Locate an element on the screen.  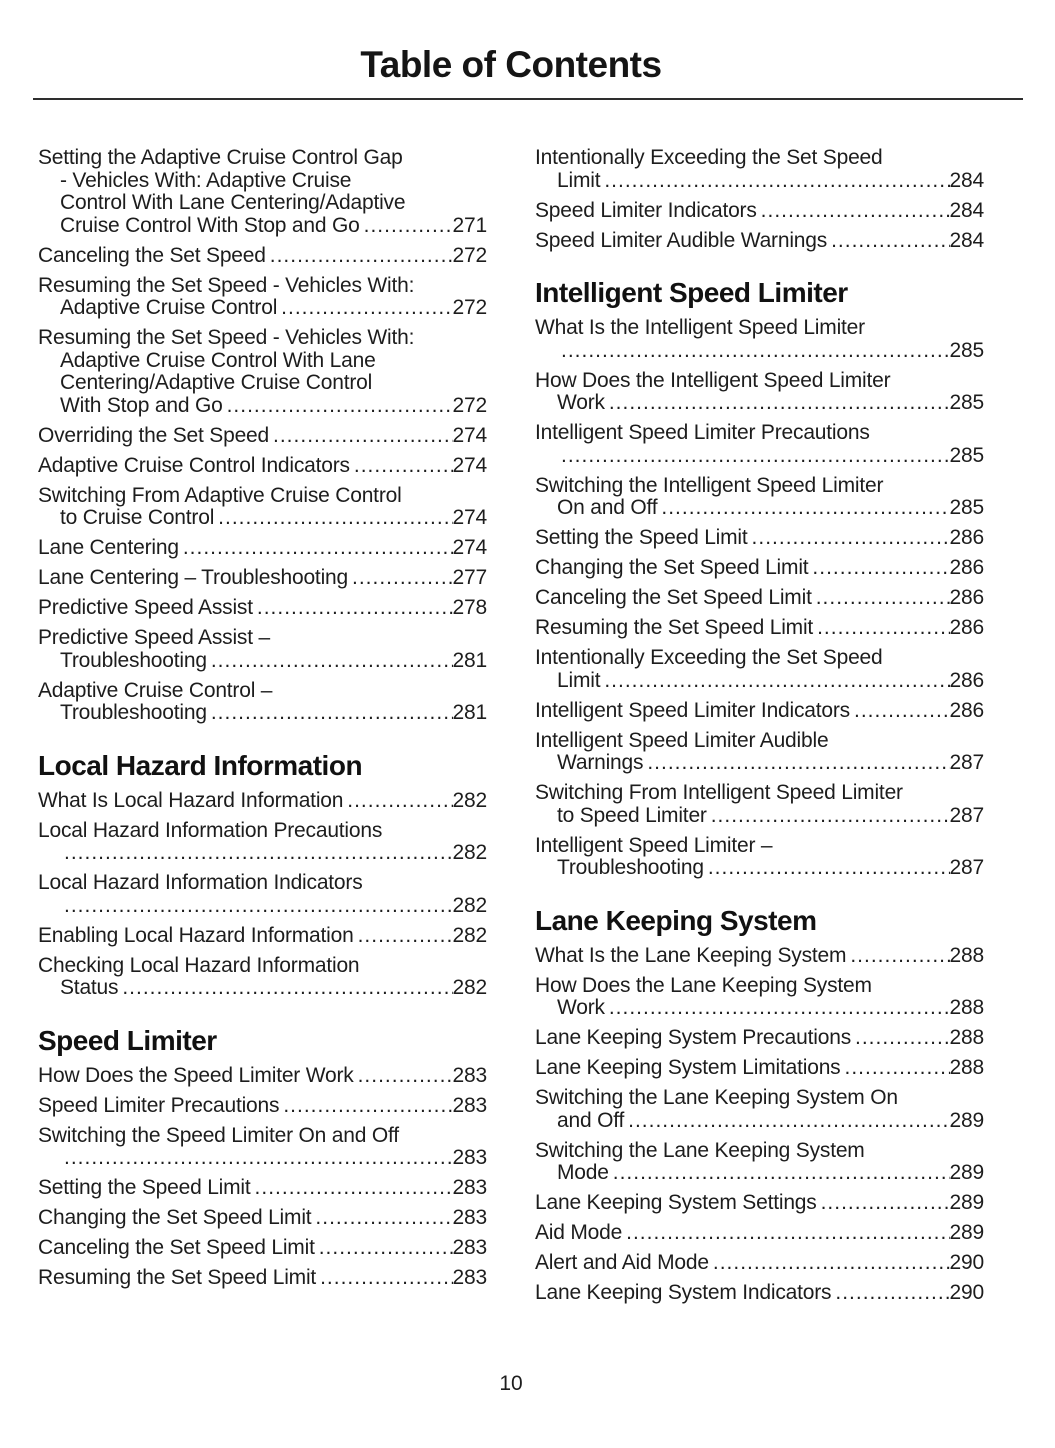
toc-entry: Speed Limiter Precautions 283 is located at coordinates (263, 1105).